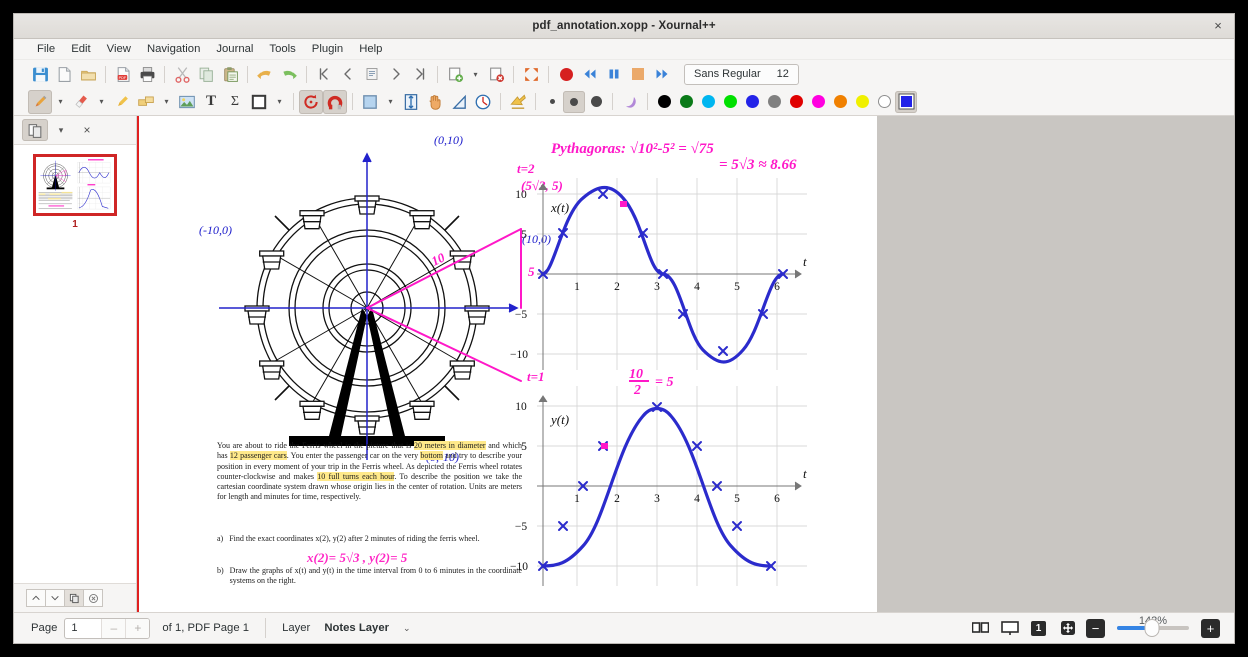 Image resolution: width=1248 pixels, height=657 pixels. What do you see at coordinates (483, 102) in the screenshot?
I see `compass-icon` at bounding box center [483, 102].